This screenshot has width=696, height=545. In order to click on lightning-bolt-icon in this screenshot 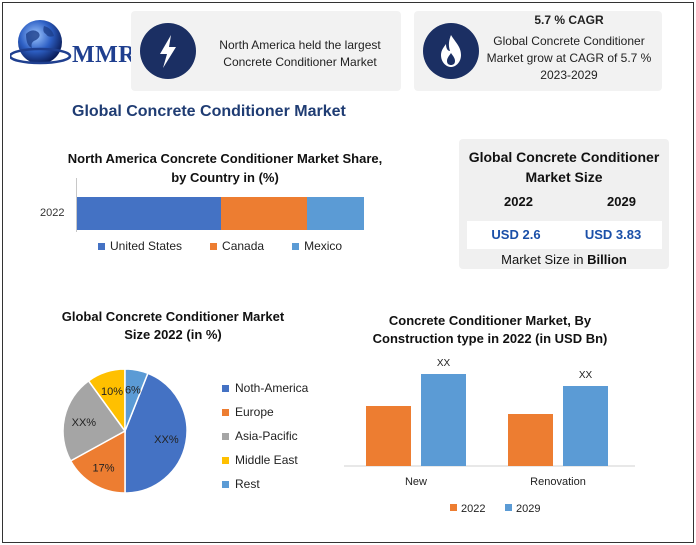, I will do `click(168, 51)`.